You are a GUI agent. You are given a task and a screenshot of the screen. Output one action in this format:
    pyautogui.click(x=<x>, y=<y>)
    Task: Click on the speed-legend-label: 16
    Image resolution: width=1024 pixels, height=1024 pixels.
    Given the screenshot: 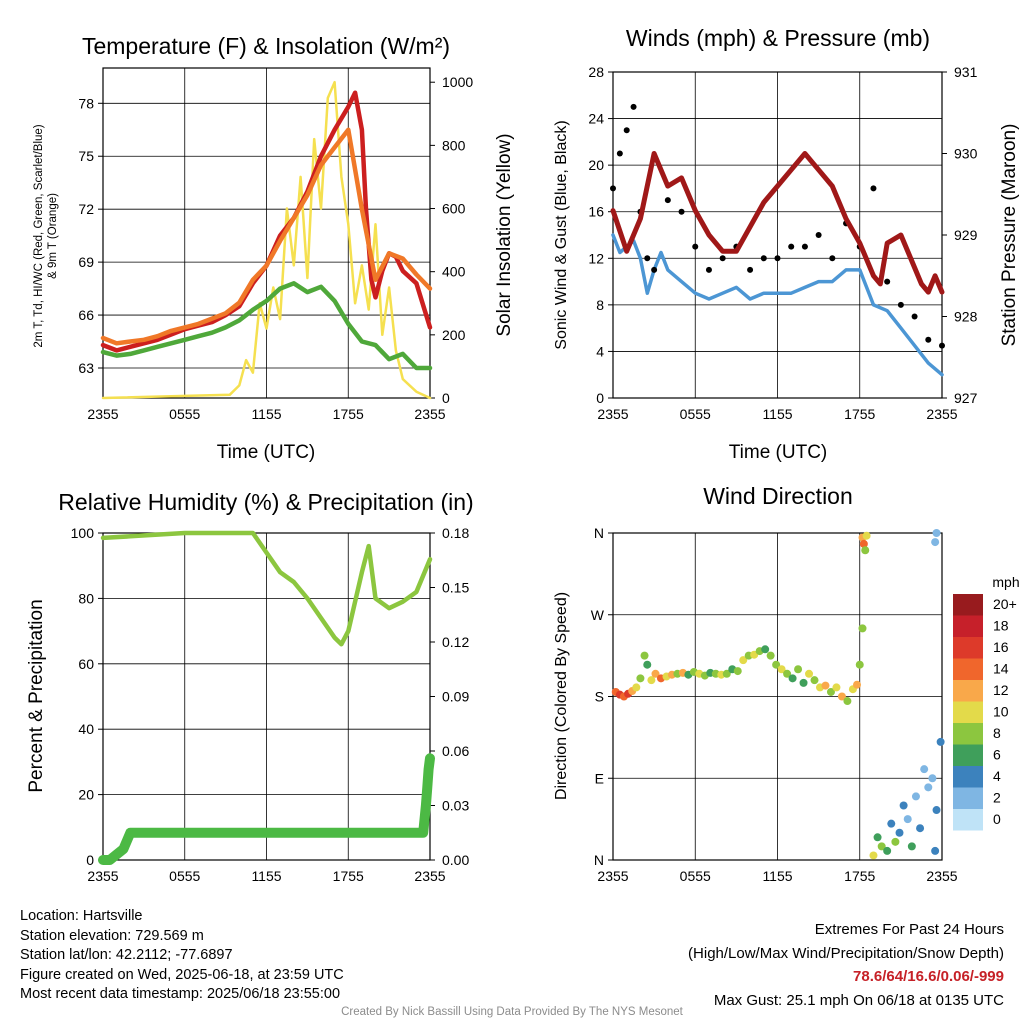 What is the action you would take?
    pyautogui.click(x=1001, y=647)
    